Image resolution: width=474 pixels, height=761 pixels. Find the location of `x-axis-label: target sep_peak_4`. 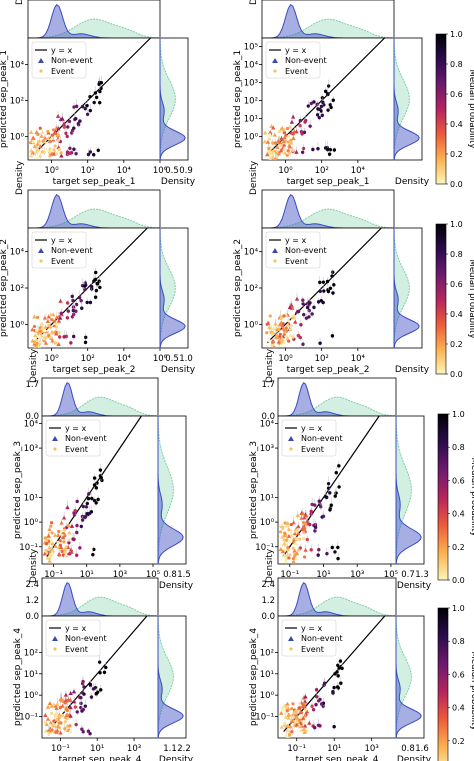

x-axis-label: target sep_peak_4 is located at coordinates (100, 758).